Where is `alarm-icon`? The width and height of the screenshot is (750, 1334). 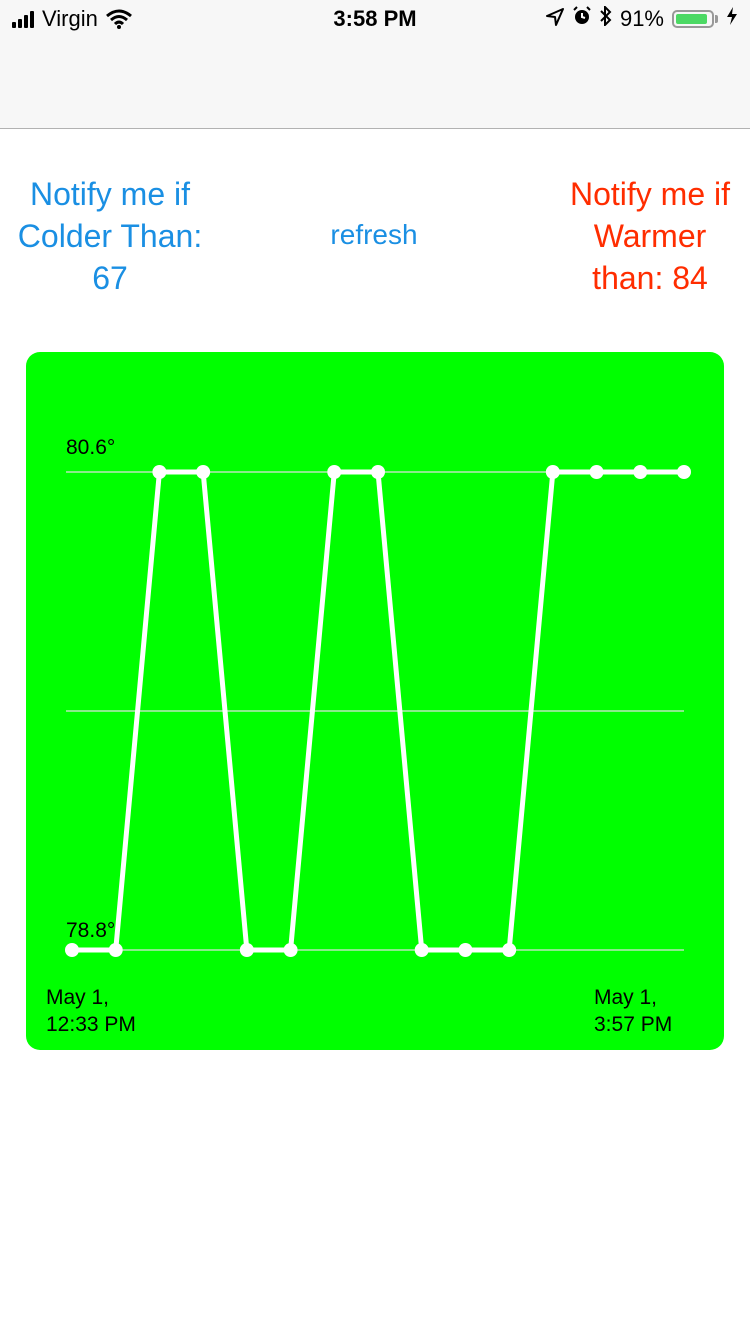 alarm-icon is located at coordinates (582, 19).